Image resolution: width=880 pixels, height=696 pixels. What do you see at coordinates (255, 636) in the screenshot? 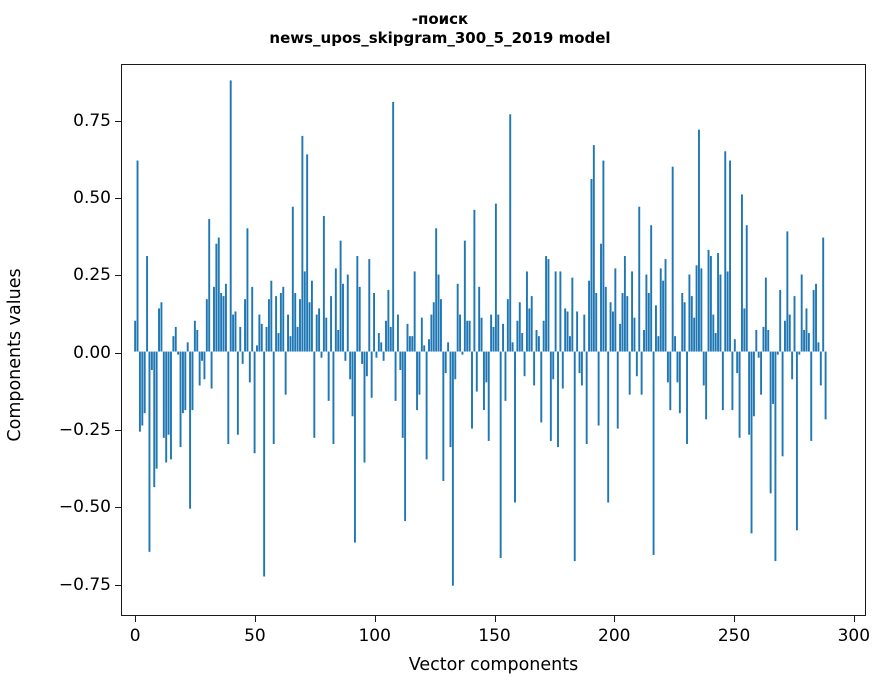
I see `x-tick-label: 50` at bounding box center [255, 636].